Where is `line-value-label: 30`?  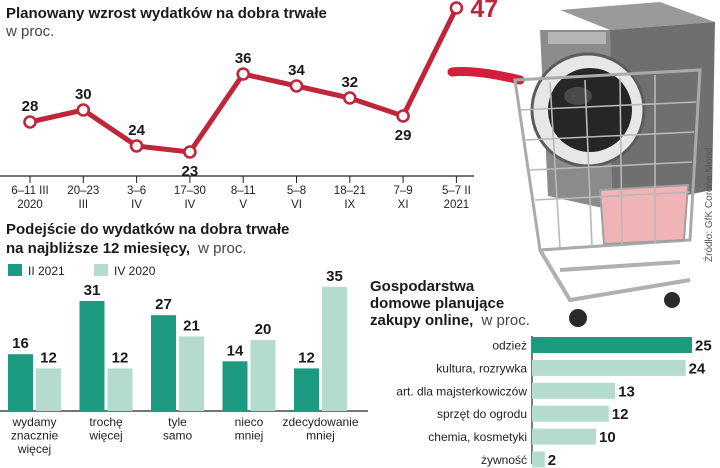 line-value-label: 30 is located at coordinates (83, 94).